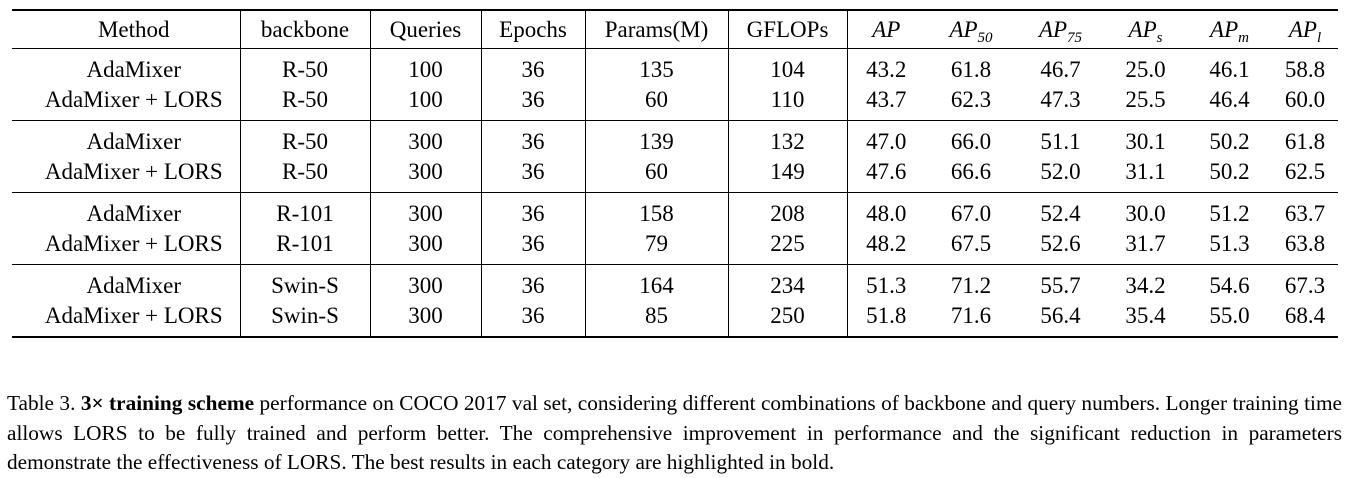  Describe the element at coordinates (167, 403) in the screenshot. I see `caption-emphasis: 3× training scheme` at that location.